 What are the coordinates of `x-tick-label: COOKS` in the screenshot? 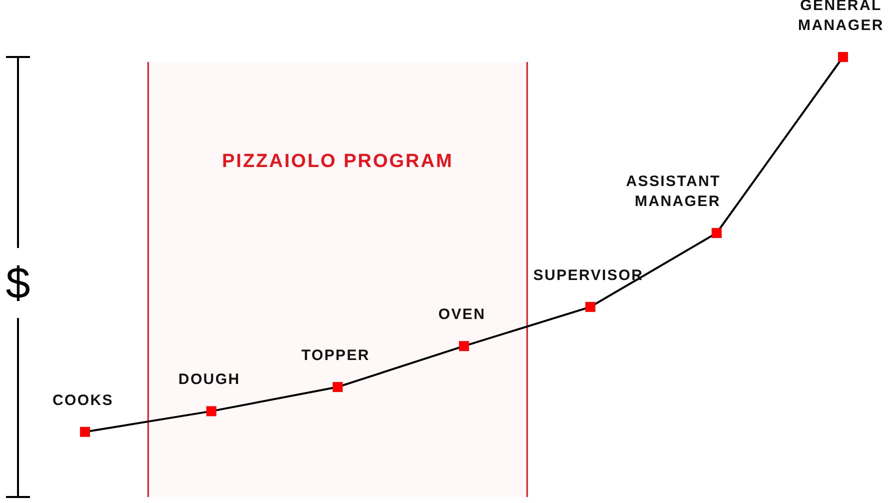 It's located at (83, 400).